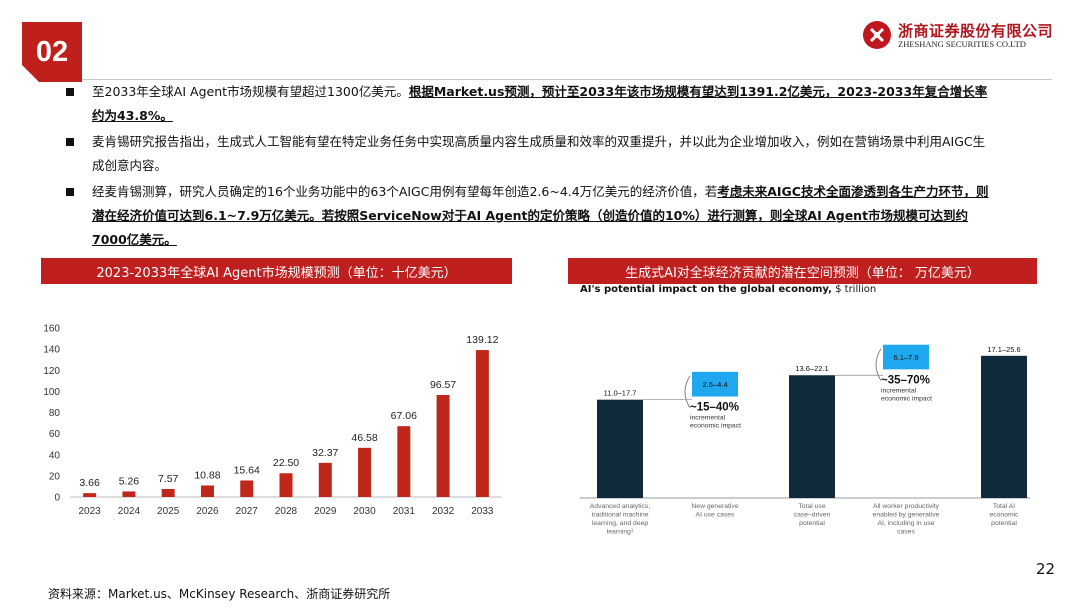  I want to click on x-tick-label: 2027, so click(247, 511).